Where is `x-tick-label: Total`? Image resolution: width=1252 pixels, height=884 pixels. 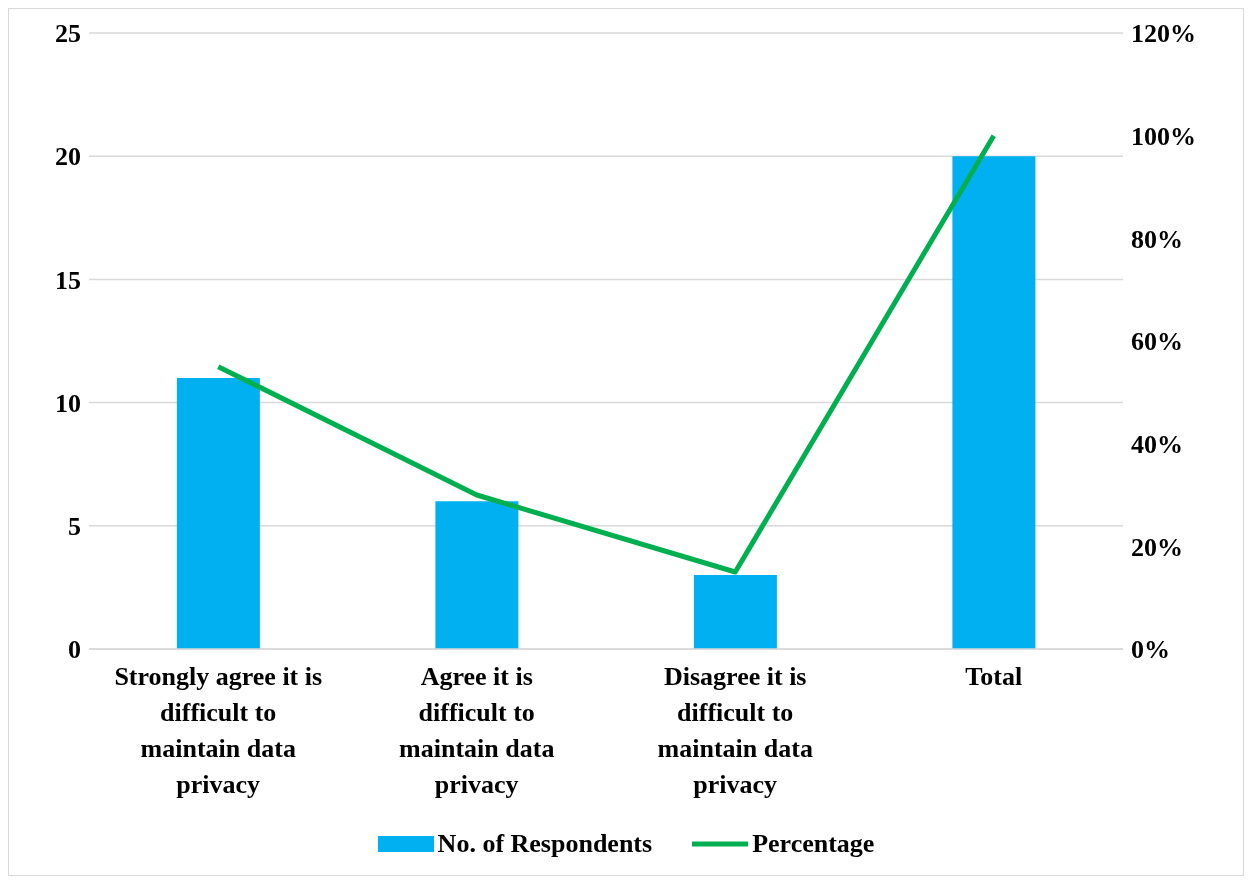
x-tick-label: Total is located at coordinates (994, 676).